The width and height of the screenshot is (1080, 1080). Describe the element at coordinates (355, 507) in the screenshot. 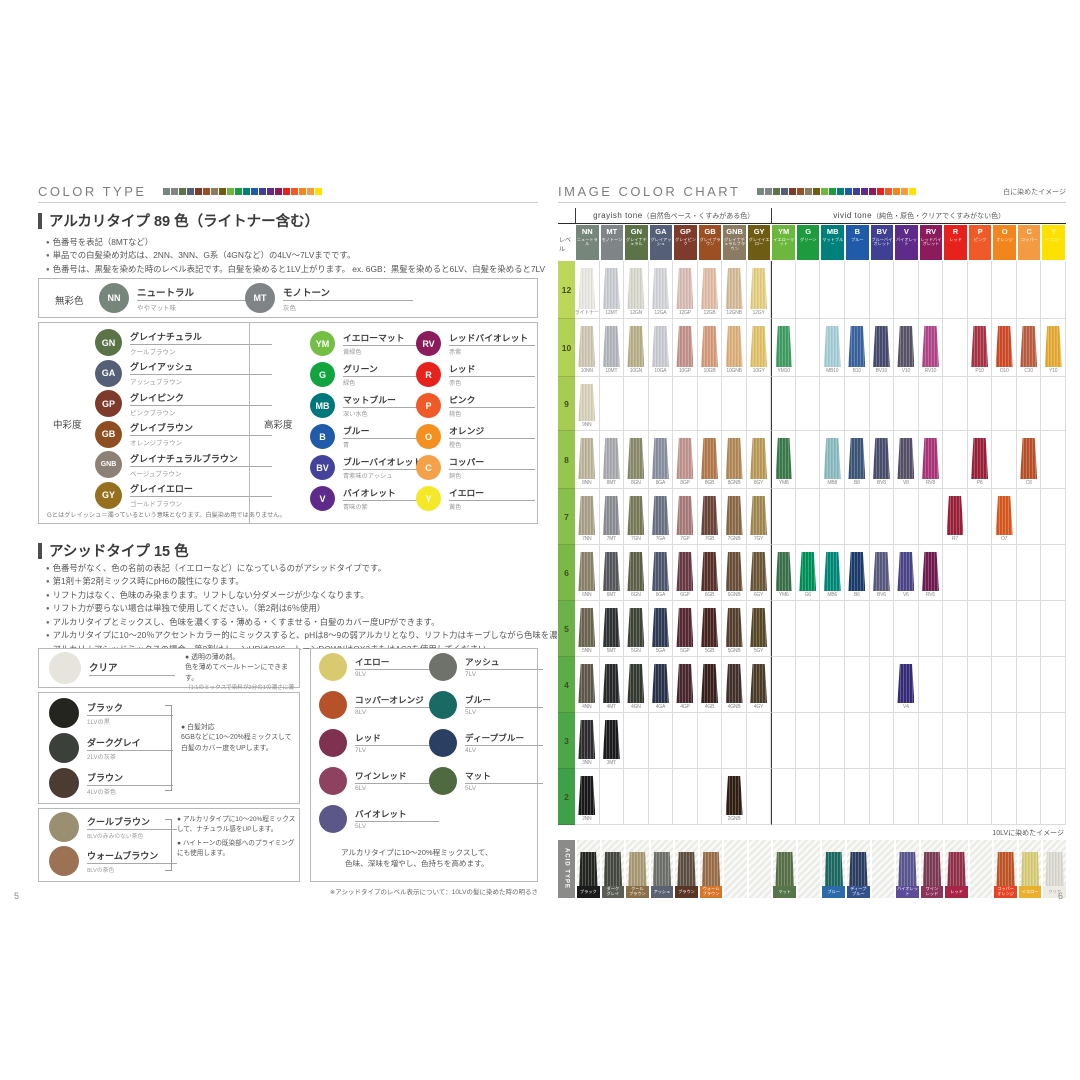

I see `color-desc: 青味の紫` at that location.